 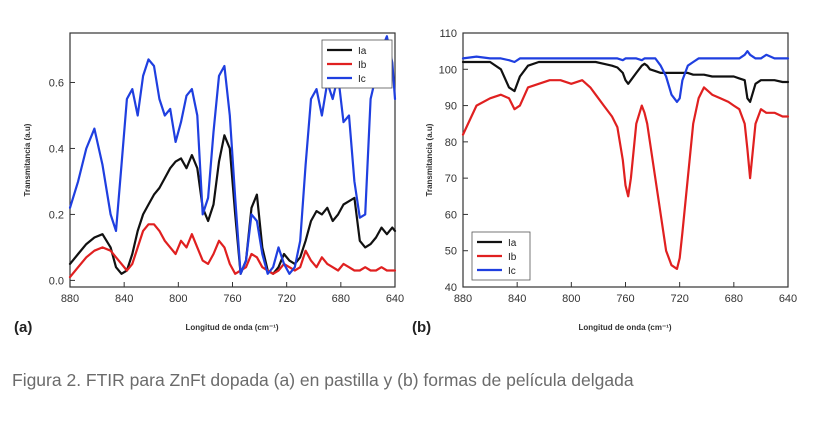 I want to click on y-axis-label-b: Transmitancia (a.u), so click(x=429, y=159).